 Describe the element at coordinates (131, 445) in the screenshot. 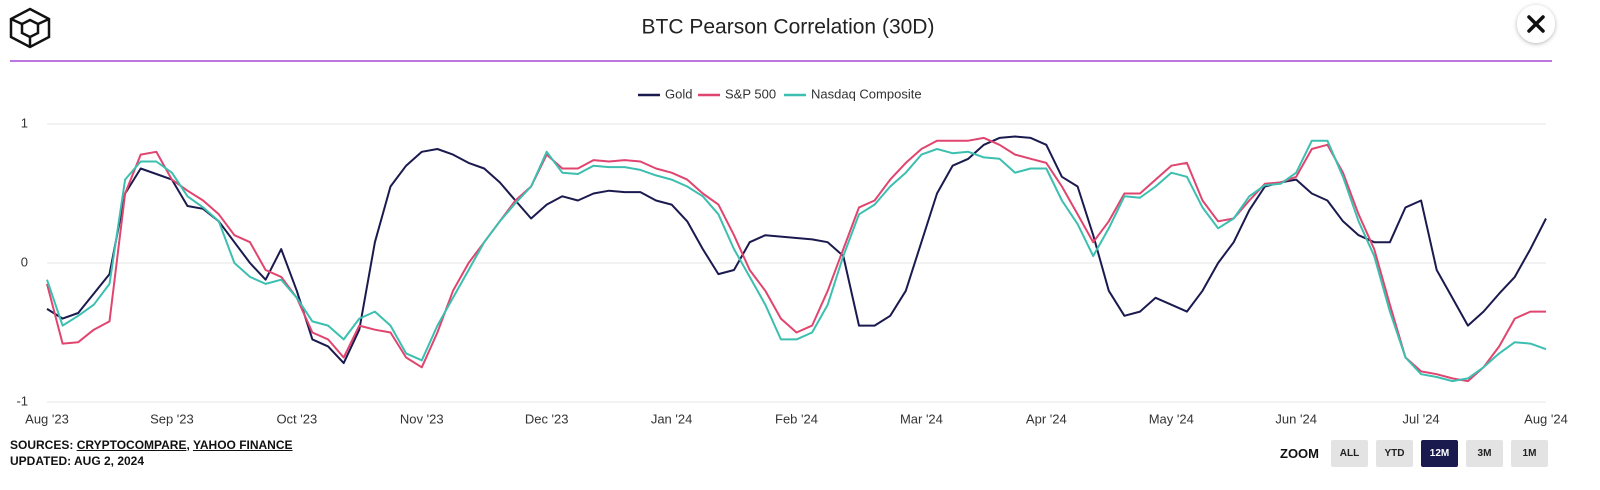

I see `source-link: CRYPTOCOMPARE` at that location.